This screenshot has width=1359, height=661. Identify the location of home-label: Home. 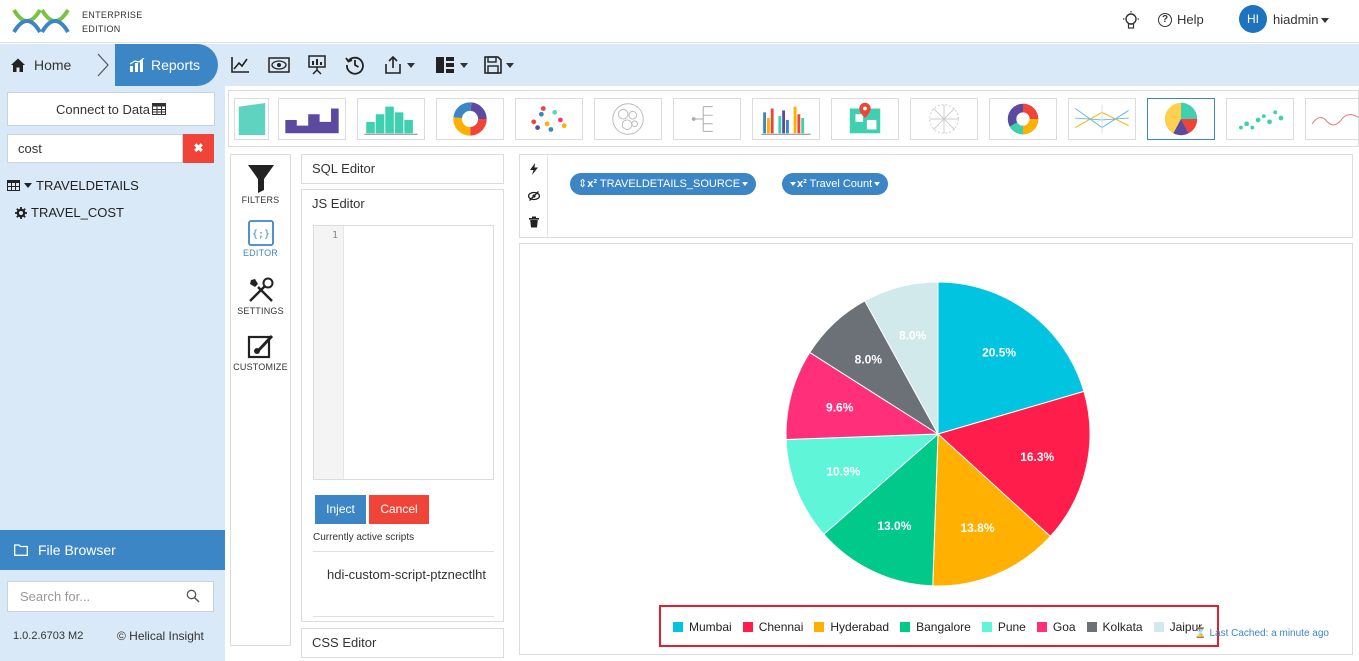
(53, 65).